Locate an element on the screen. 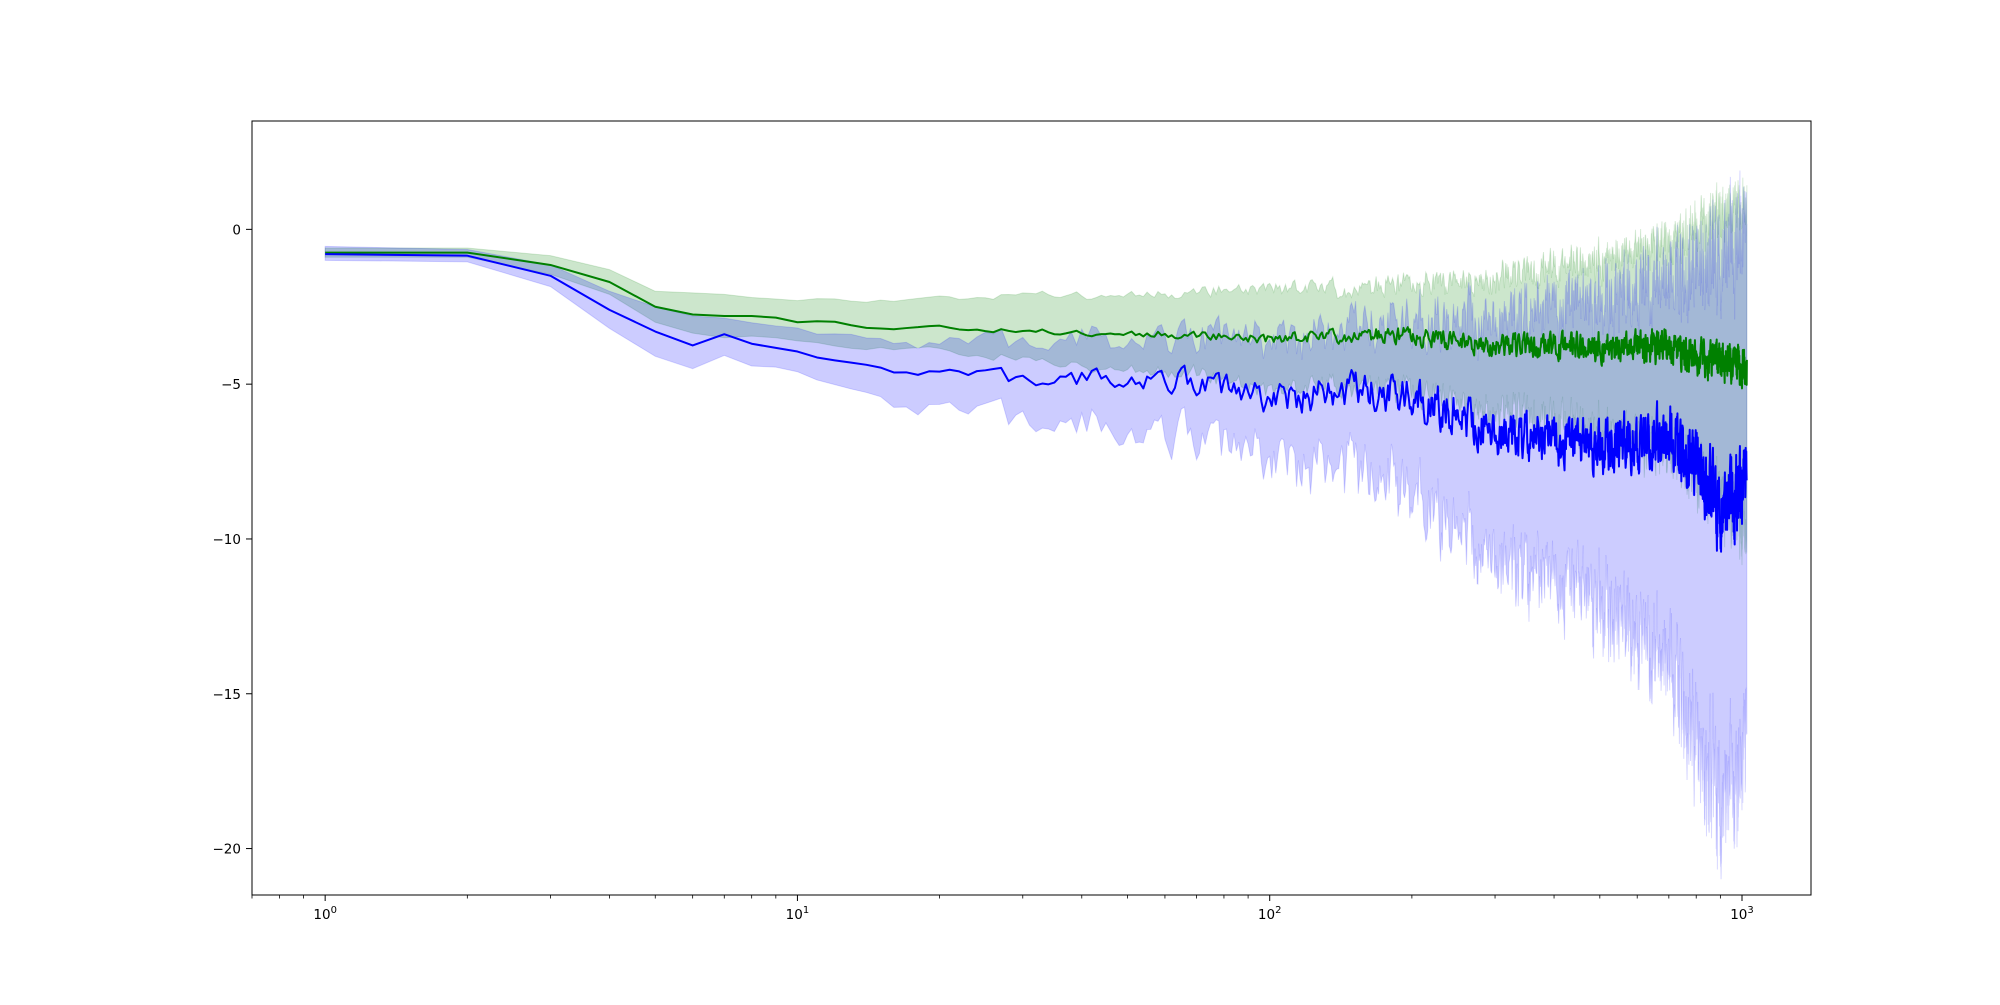 This screenshot has height=1005, width=2000. y-tick-label-1: −5 is located at coordinates (231, 385).